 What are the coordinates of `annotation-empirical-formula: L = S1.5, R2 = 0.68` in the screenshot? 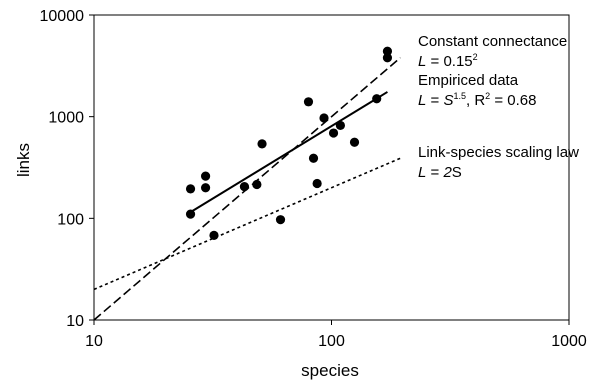 It's located at (477, 100).